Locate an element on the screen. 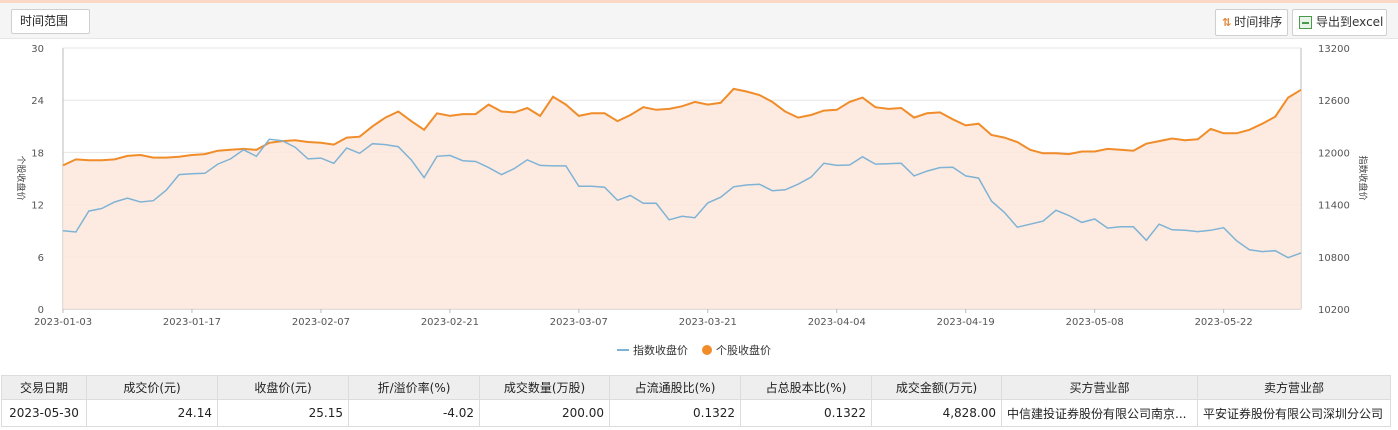  left-tick-label: 6 is located at coordinates (41, 258).